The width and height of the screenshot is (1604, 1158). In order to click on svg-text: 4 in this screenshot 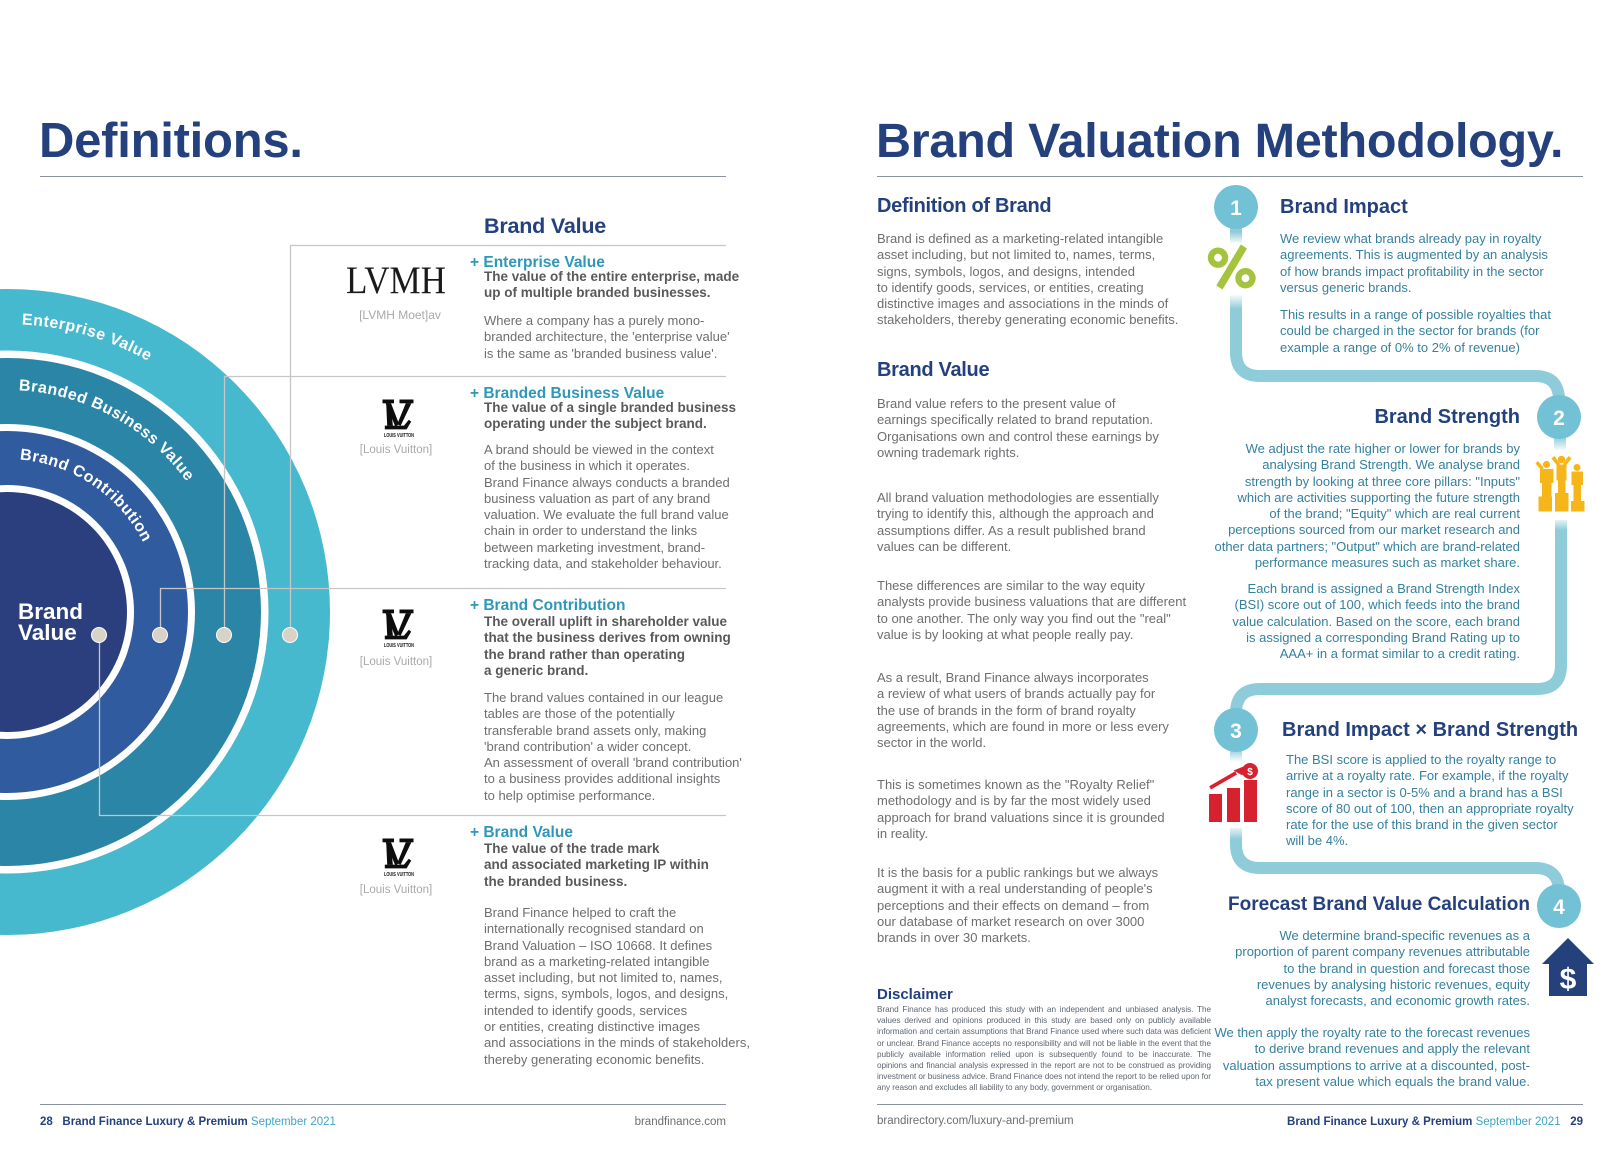, I will do `click(1559, 907)`.